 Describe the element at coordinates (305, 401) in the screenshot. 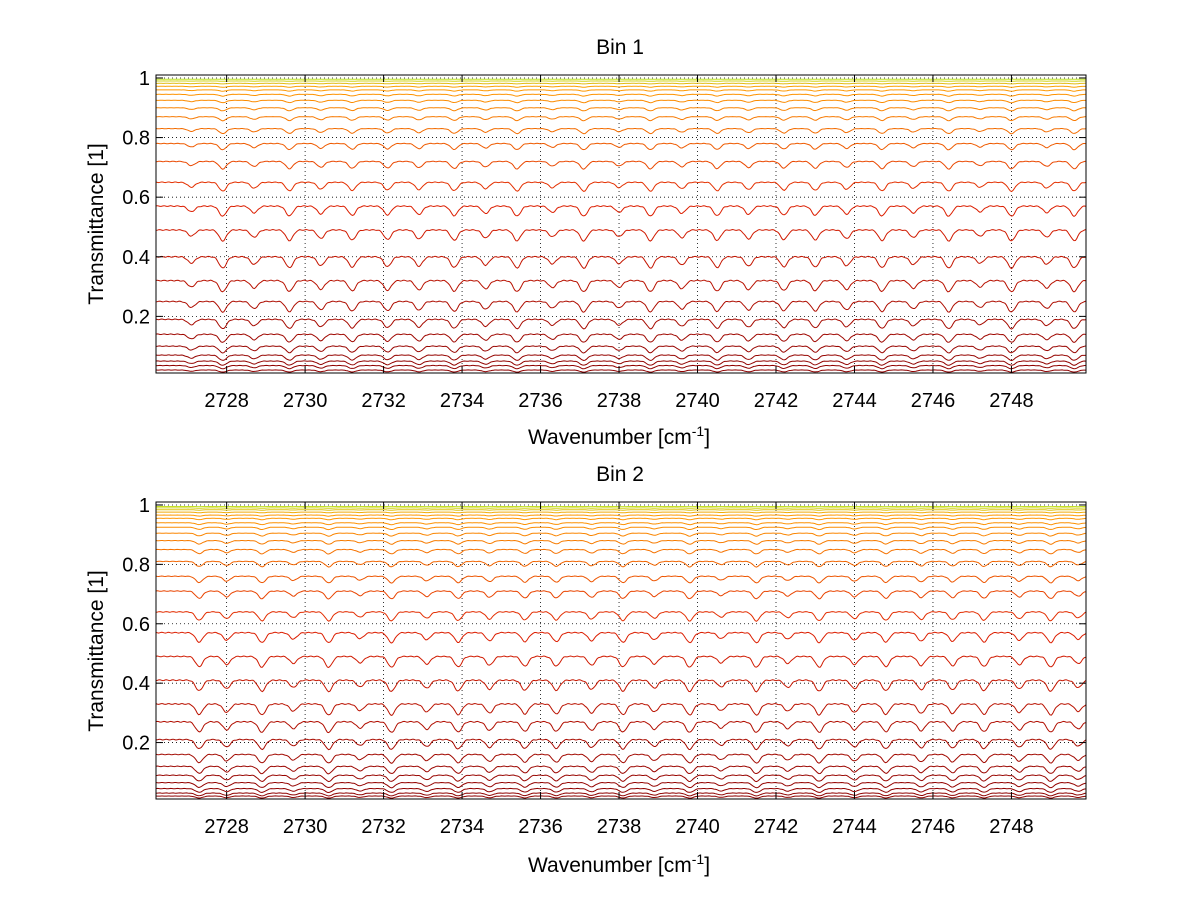

I see `x-tick-label: 2730` at that location.